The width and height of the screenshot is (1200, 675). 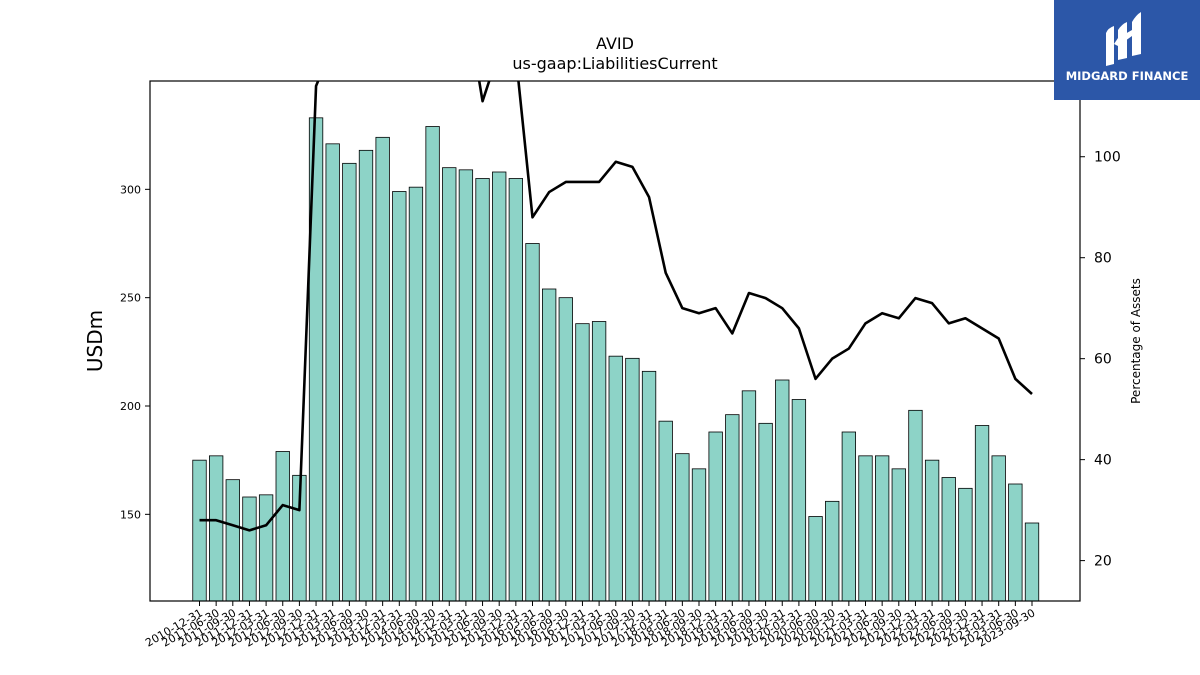 I want to click on y2-tick-label: 40, so click(x=1103, y=461).